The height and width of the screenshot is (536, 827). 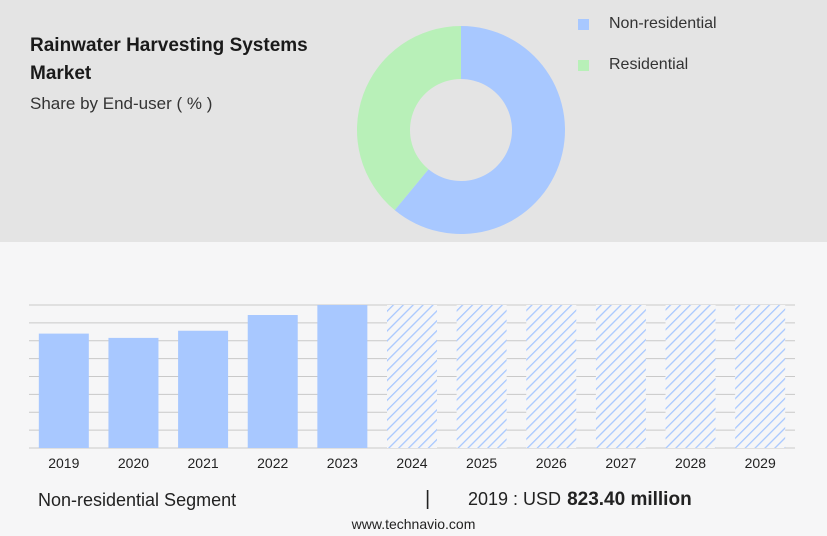 What do you see at coordinates (663, 23) in the screenshot?
I see `legend-label-non-residential: Non-residential` at bounding box center [663, 23].